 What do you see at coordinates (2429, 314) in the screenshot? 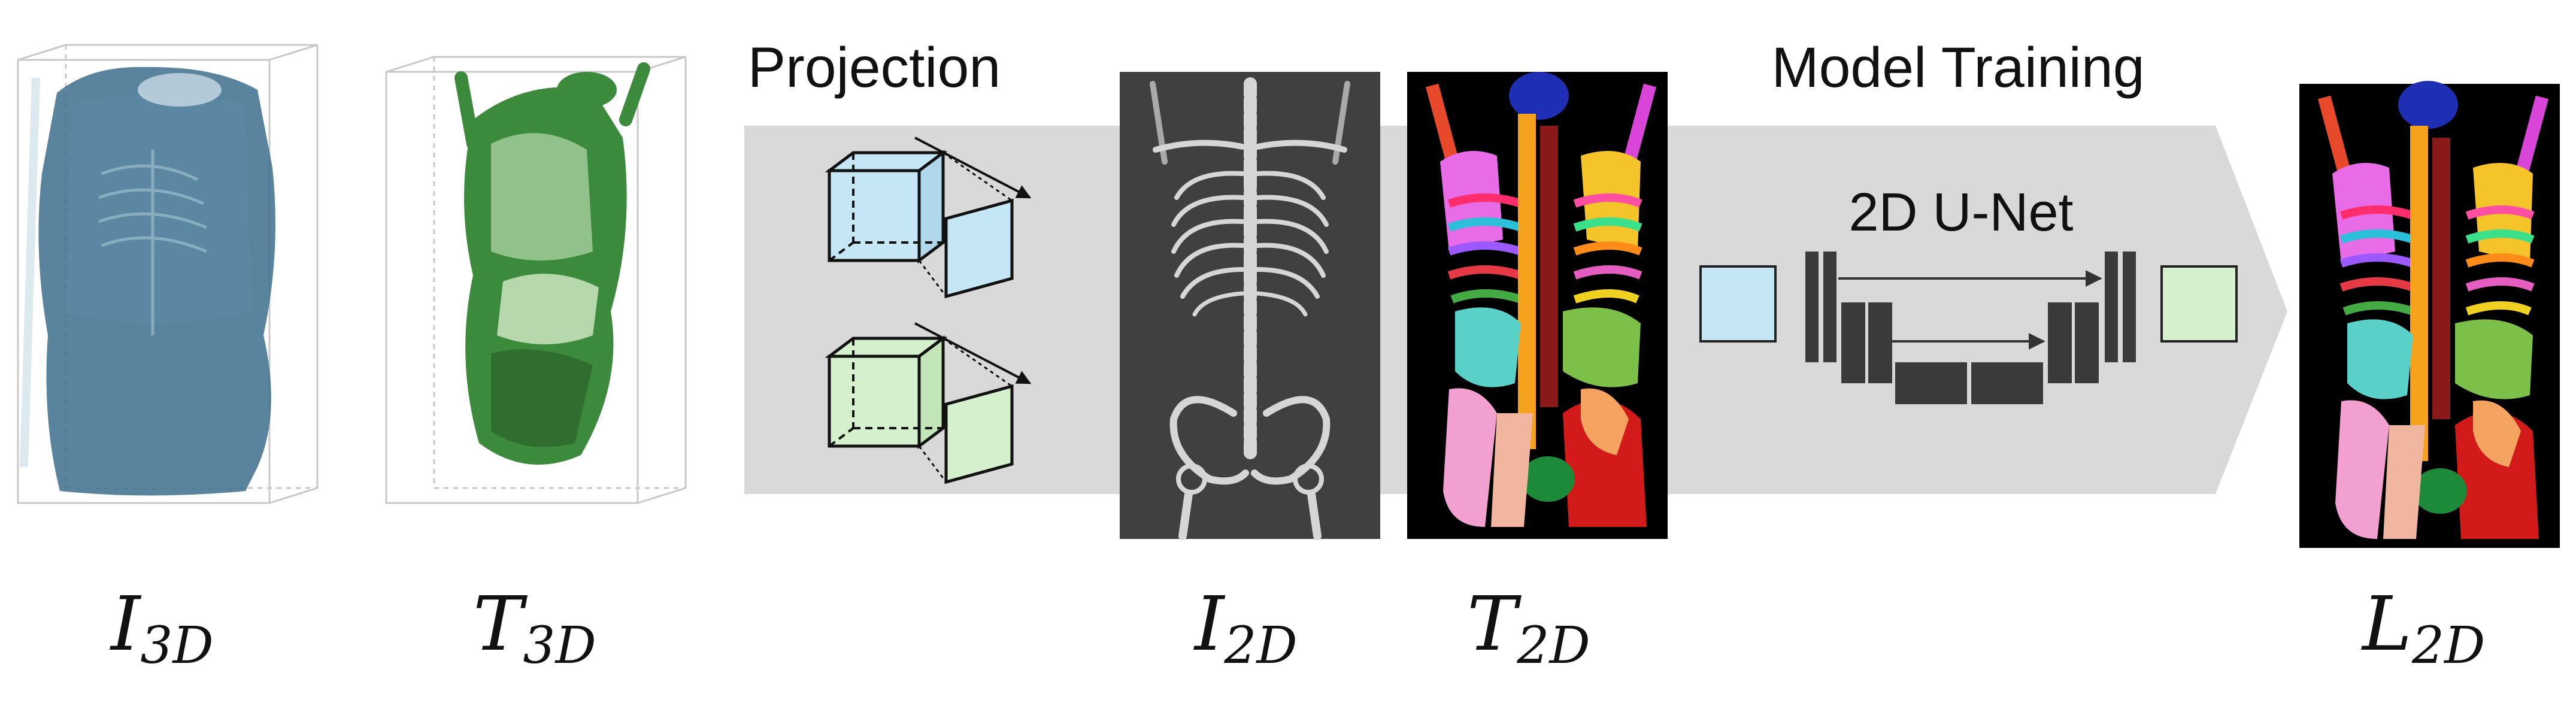
I see `segmentation-map-l2d` at bounding box center [2429, 314].